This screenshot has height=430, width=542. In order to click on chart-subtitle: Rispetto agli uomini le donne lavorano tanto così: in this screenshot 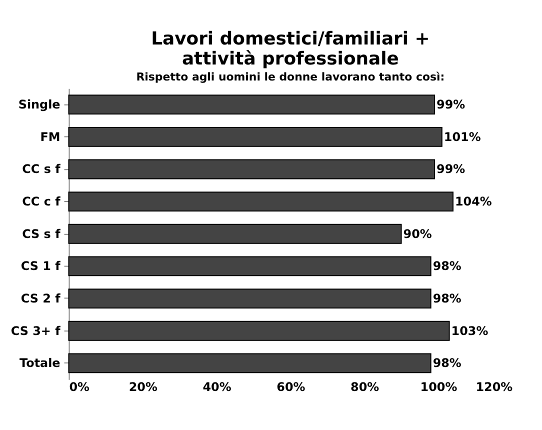, I will do `click(290, 77)`.